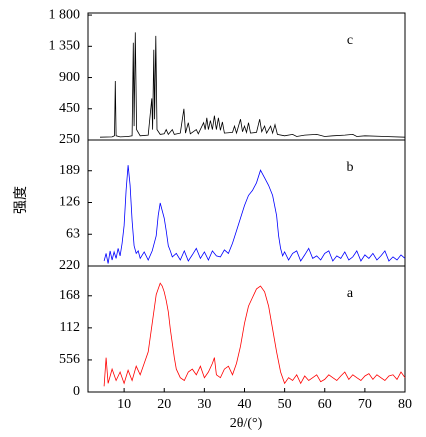 This screenshot has width=426, height=437. I want to click on y-tick-label: 63, so click(73, 233).